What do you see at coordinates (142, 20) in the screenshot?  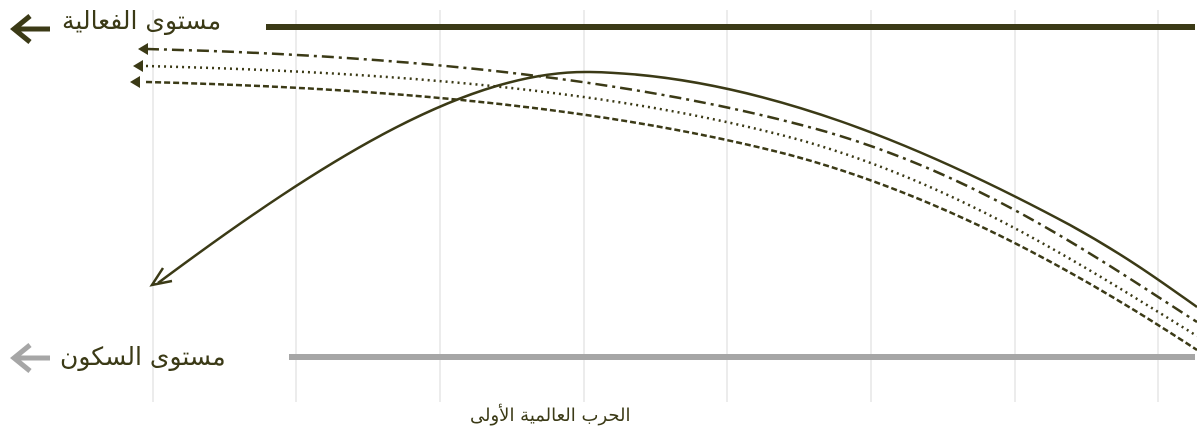 I see `activity-level-label: مستوى الفعالية` at bounding box center [142, 20].